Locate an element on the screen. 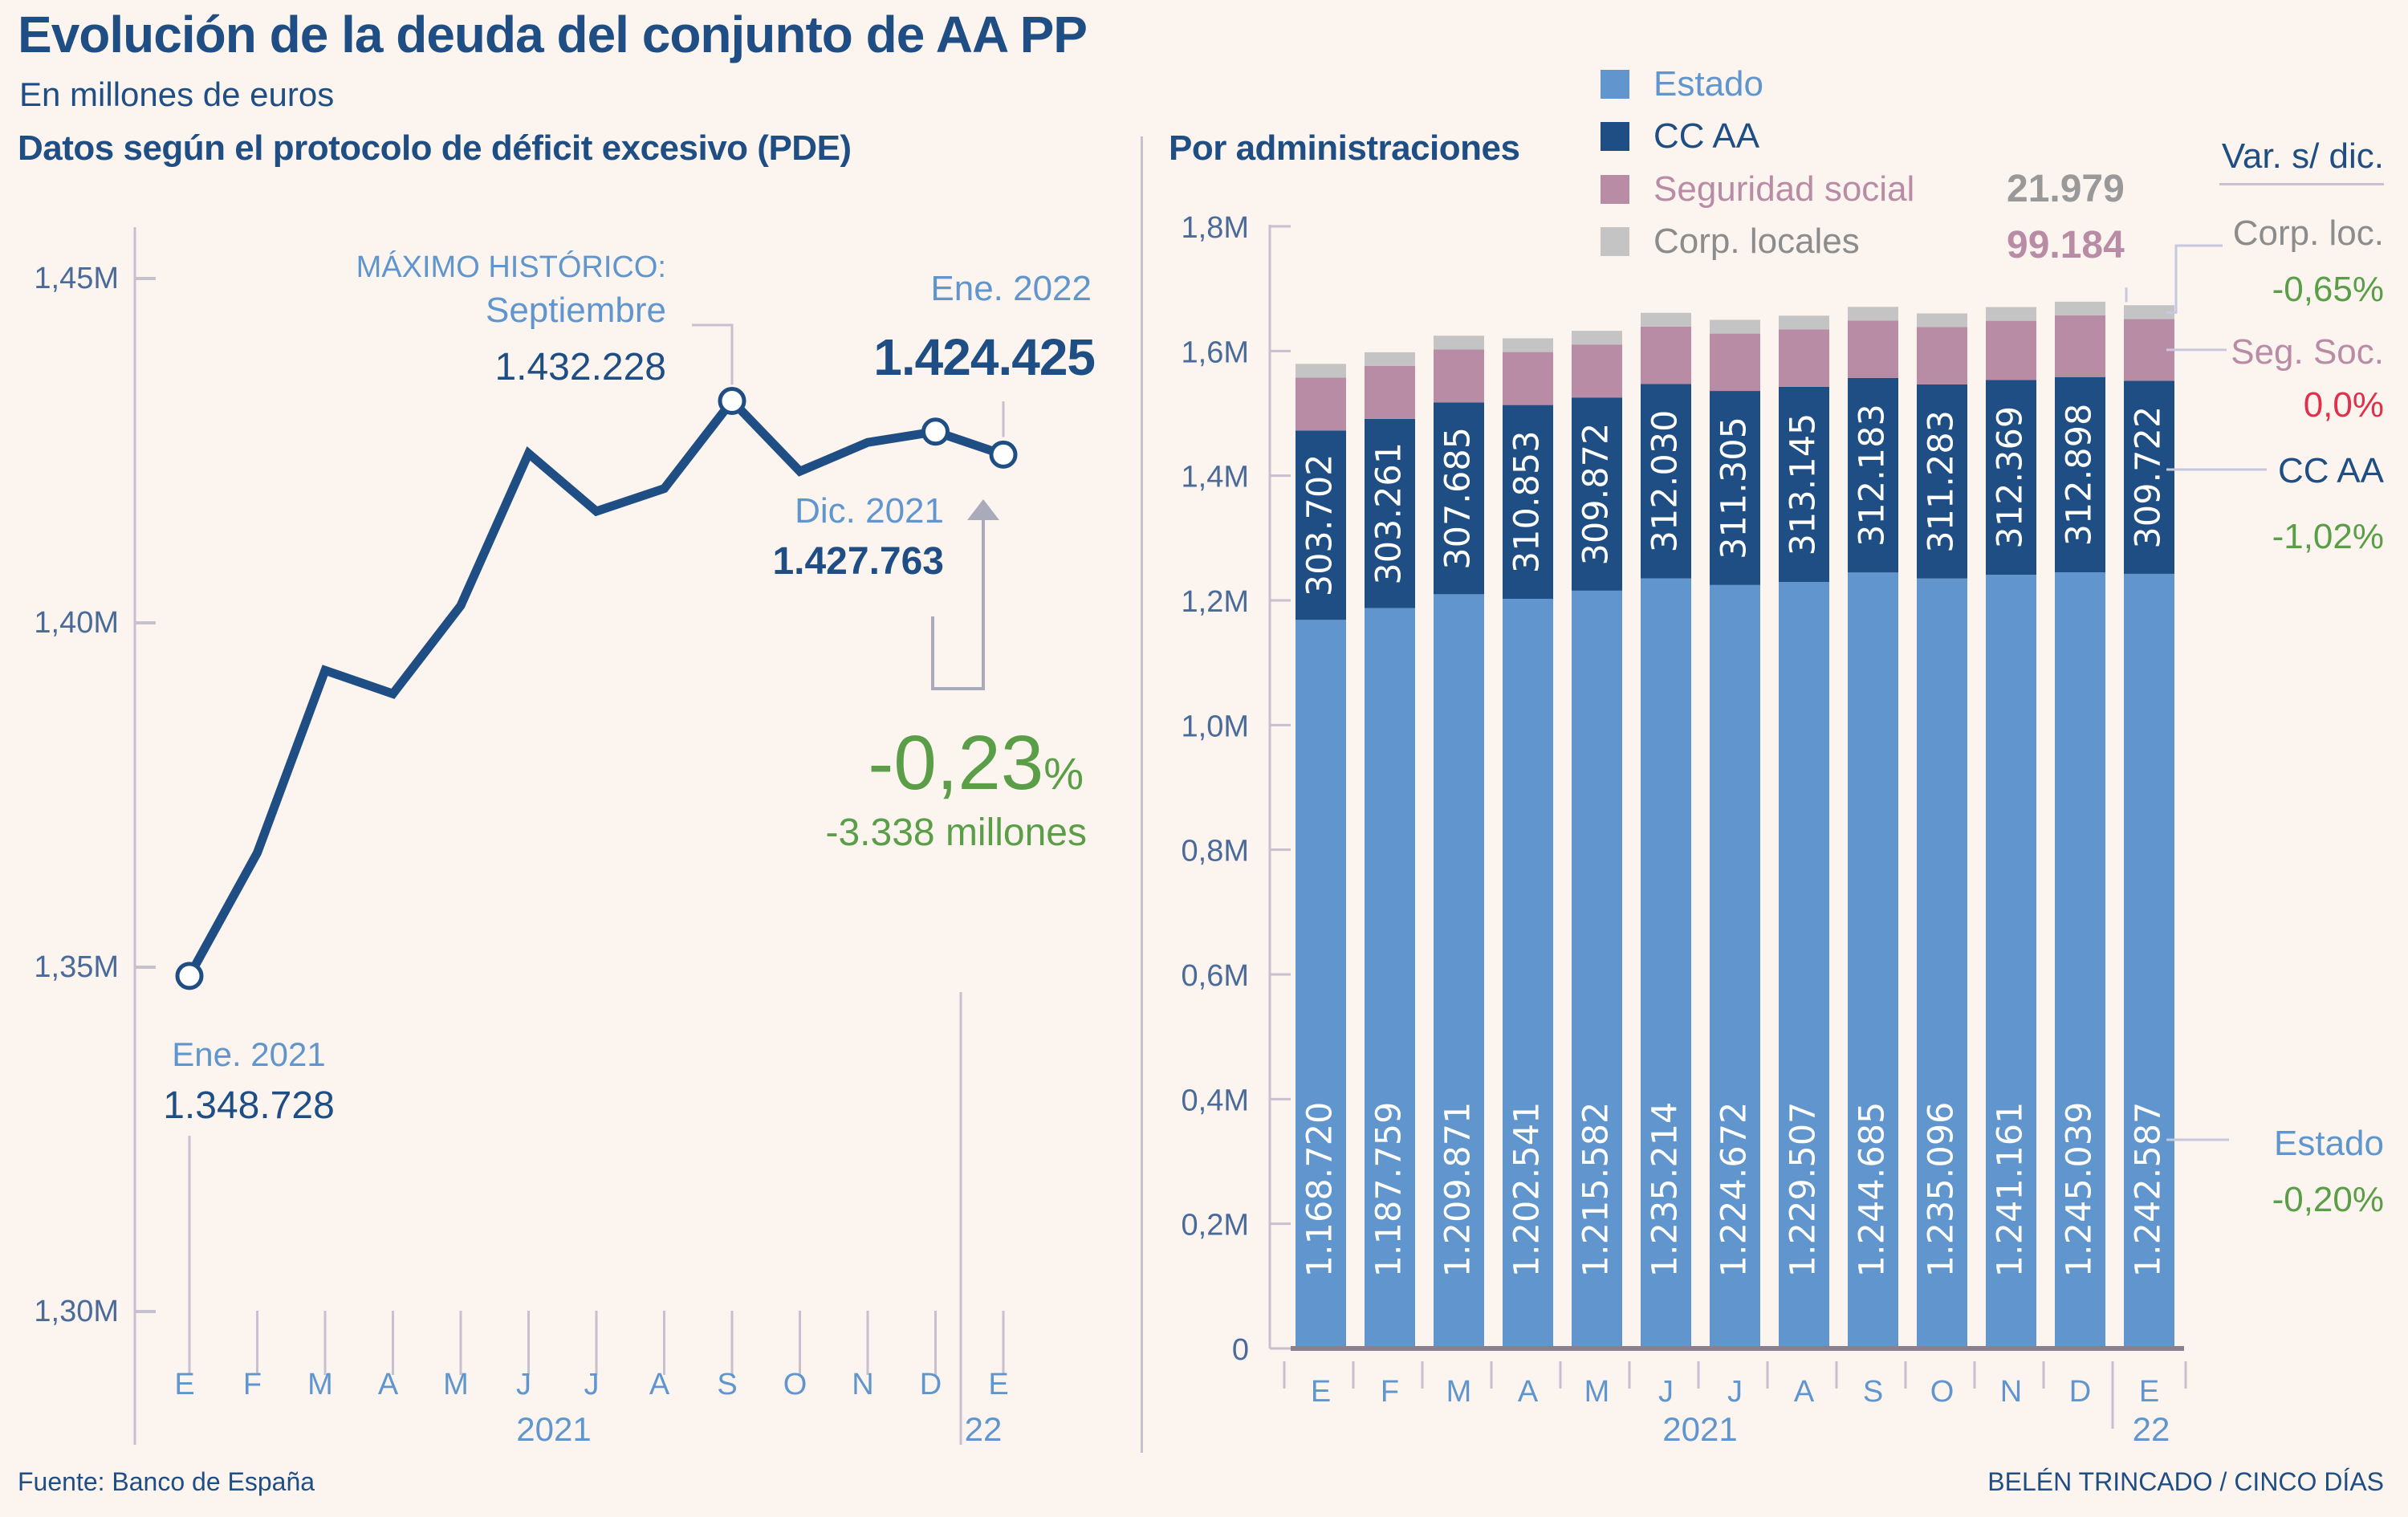 The image size is (2408, 1517). annotation-dec-value: 1.427.763 is located at coordinates (858, 561).